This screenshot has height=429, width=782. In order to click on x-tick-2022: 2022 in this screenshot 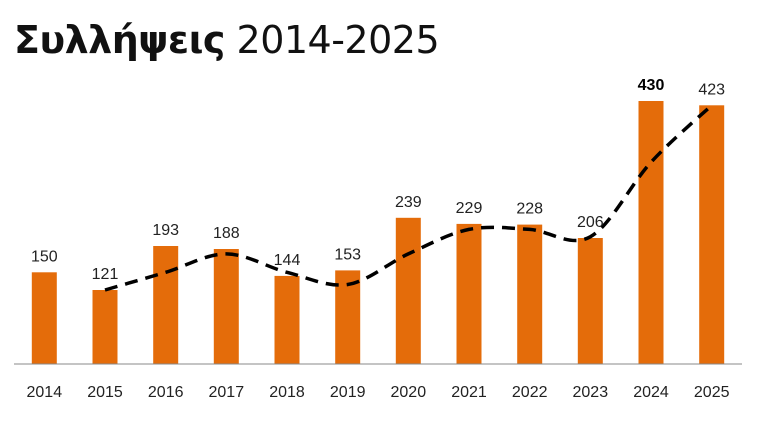, I will do `click(530, 392)`.